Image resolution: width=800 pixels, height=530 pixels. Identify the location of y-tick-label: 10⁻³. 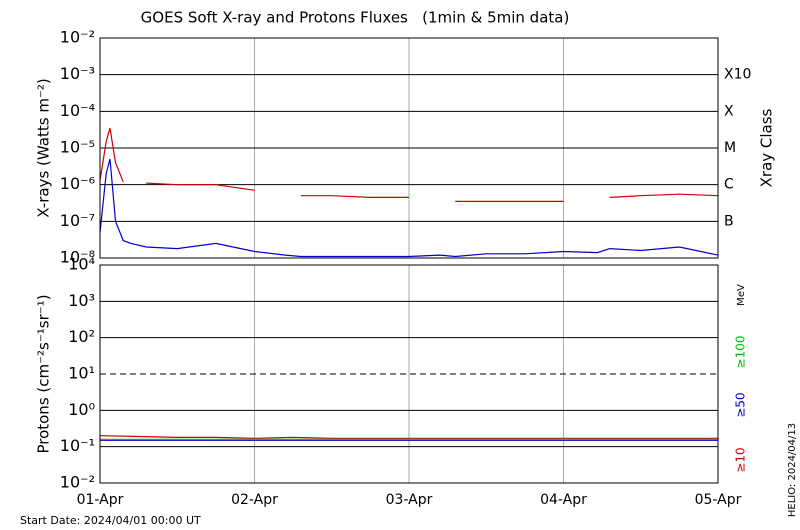
(77, 73).